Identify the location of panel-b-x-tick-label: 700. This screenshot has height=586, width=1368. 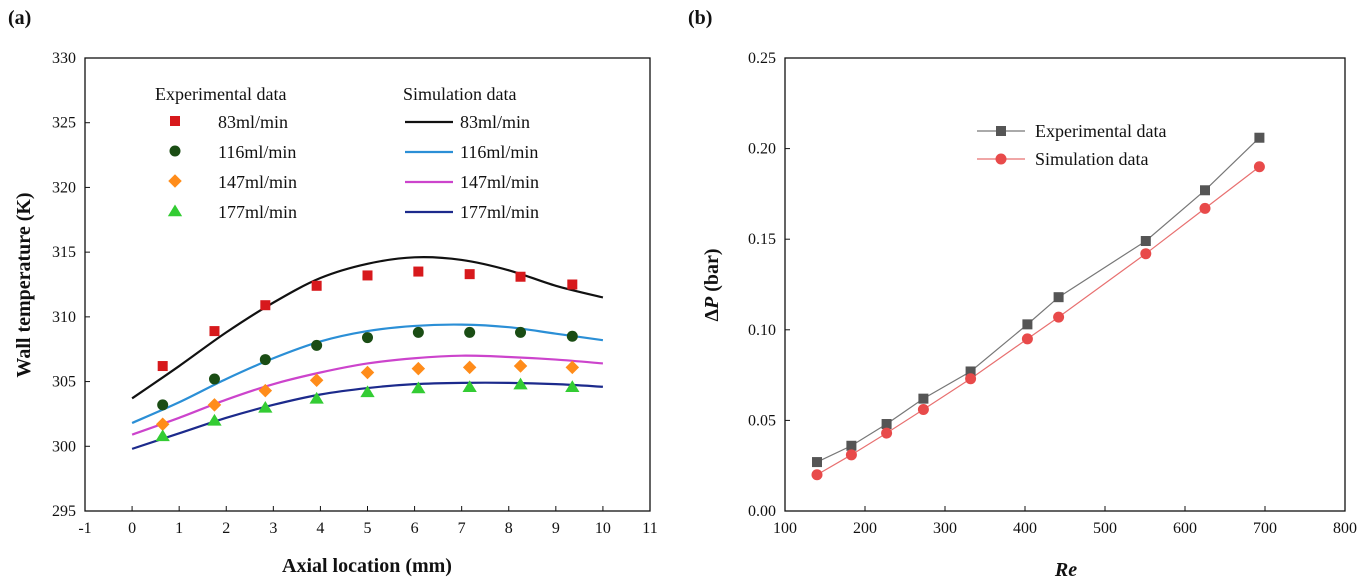
(1265, 528).